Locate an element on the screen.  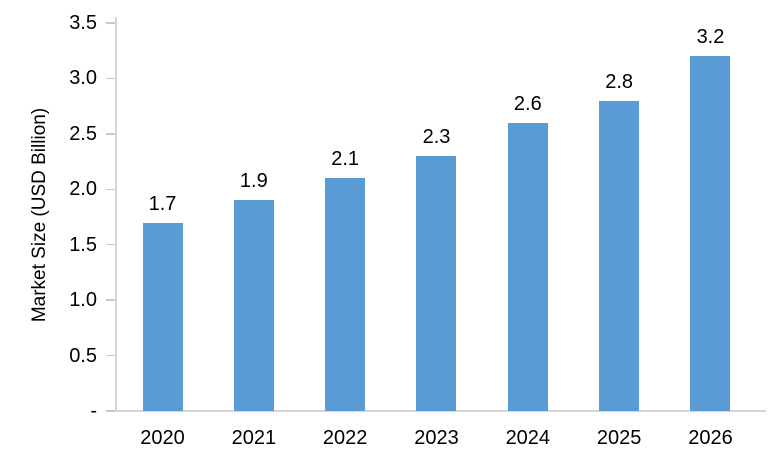
x-axis-tick-label: 2026 is located at coordinates (710, 438).